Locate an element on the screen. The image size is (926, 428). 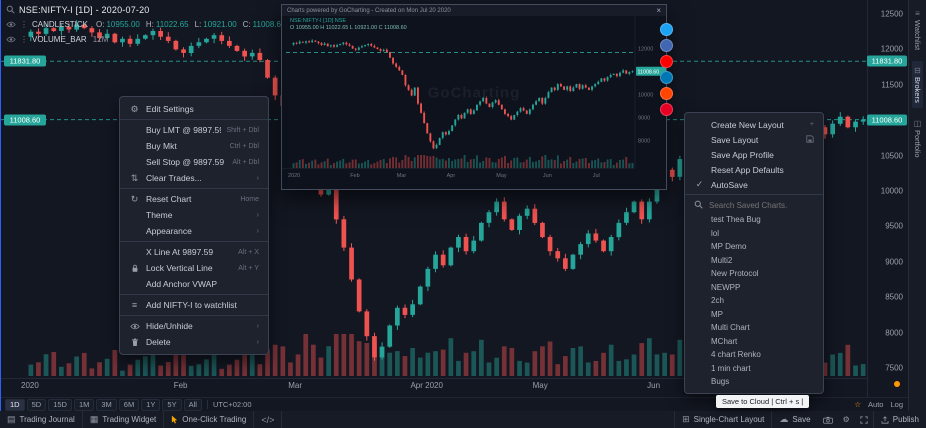
saved-chart-item-test-thea-bug: test Thea Bug is located at coordinates (736, 220).